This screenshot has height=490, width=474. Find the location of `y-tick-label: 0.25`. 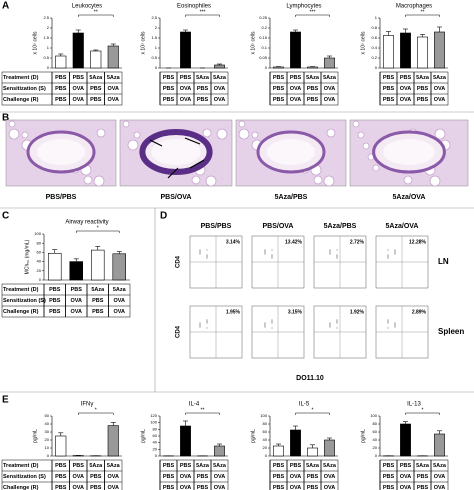

y-tick-label: 0.25 is located at coordinates (263, 17).